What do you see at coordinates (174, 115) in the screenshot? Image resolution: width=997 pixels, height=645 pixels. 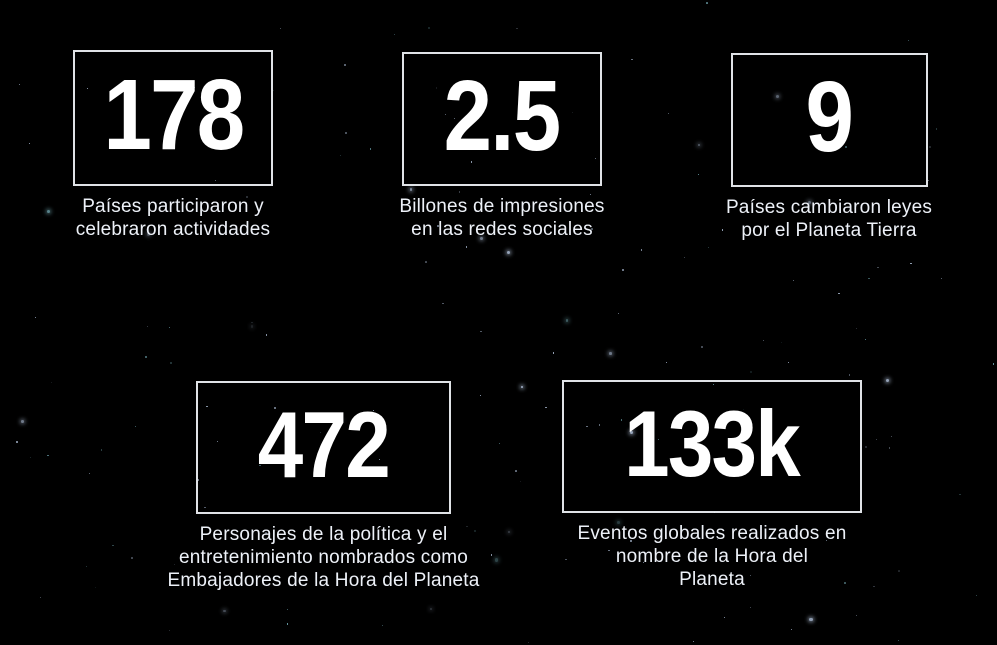 I see `stat-value: 178` at bounding box center [174, 115].